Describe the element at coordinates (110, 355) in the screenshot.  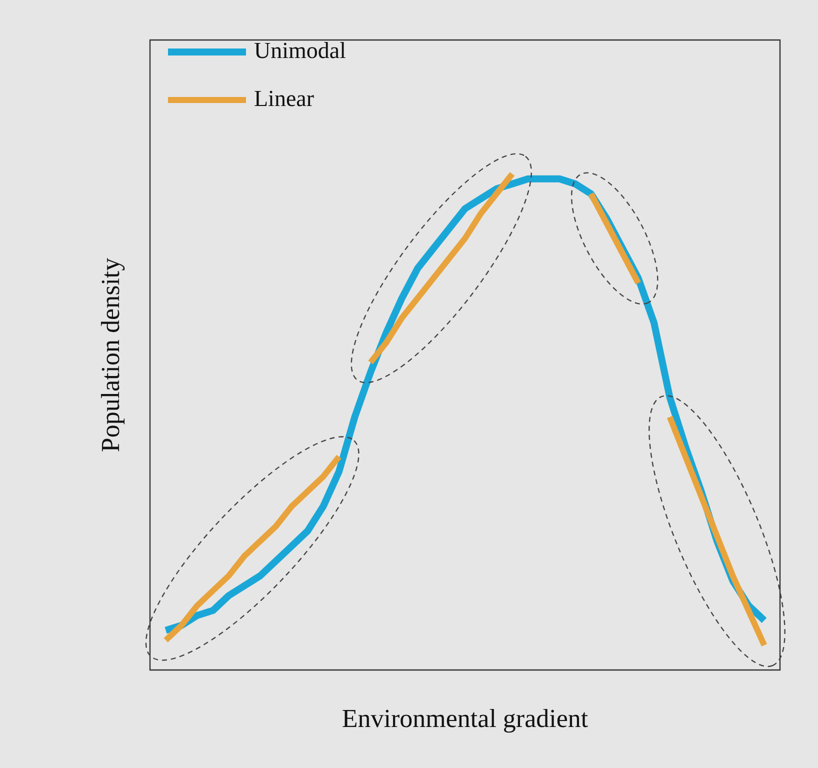
I see `y-axis-title: Population density` at that location.